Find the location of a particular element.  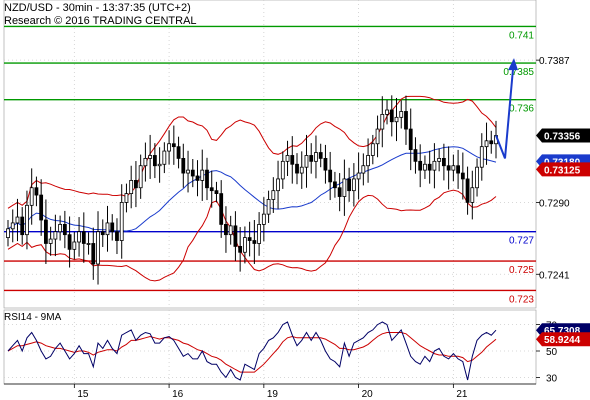

rsi-title: RSI14 - 9MA is located at coordinates (33, 317).